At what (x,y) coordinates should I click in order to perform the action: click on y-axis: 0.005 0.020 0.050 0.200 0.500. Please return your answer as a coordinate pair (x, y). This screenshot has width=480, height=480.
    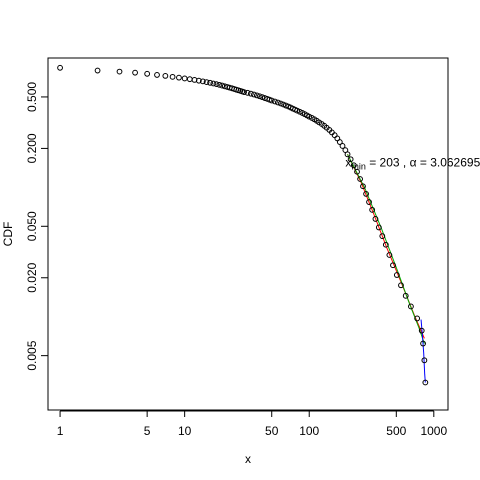
    Looking at the image, I should click on (37, 226).